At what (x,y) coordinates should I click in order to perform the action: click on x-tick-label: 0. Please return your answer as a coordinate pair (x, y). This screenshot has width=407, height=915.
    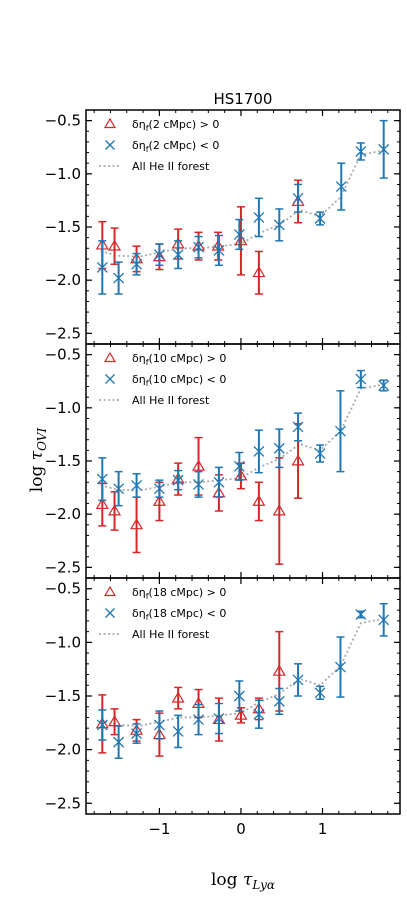
    Looking at the image, I should click on (241, 829).